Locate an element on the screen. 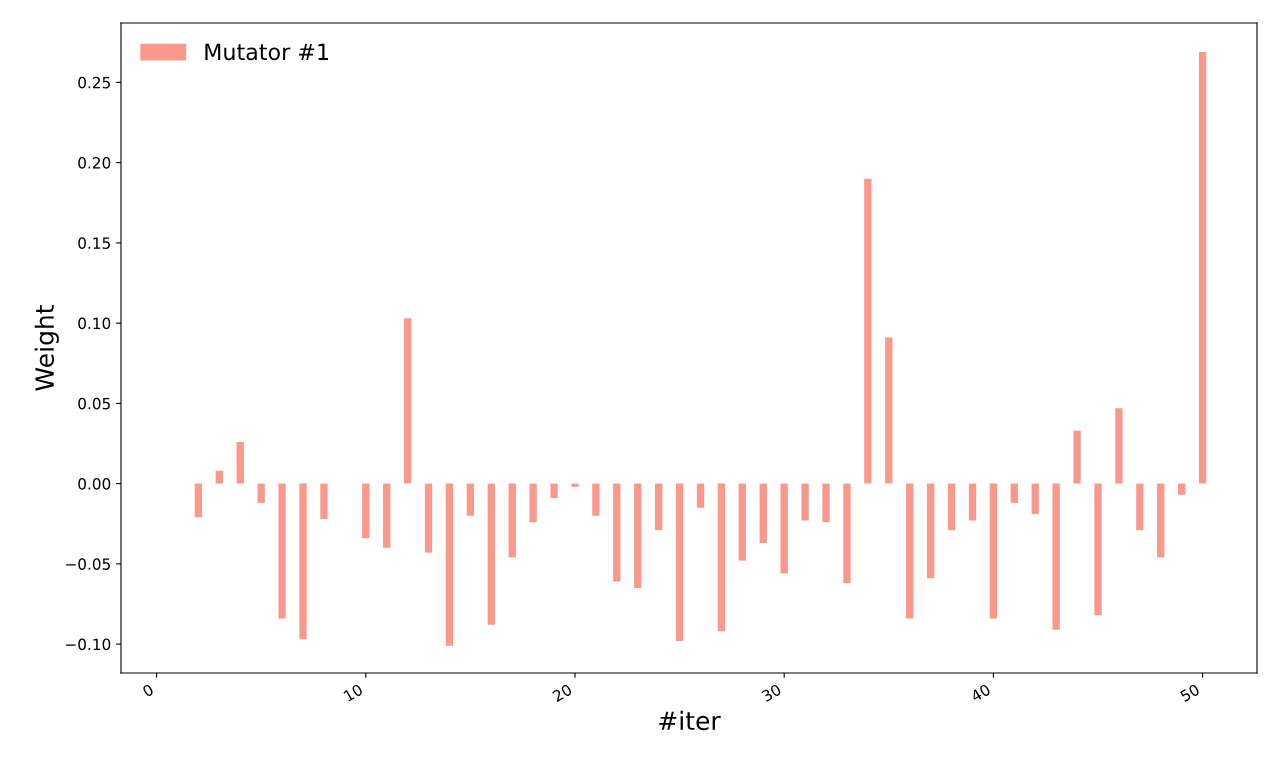 This screenshot has height=768, width=1280. x-tick-label: 20 is located at coordinates (562, 693).